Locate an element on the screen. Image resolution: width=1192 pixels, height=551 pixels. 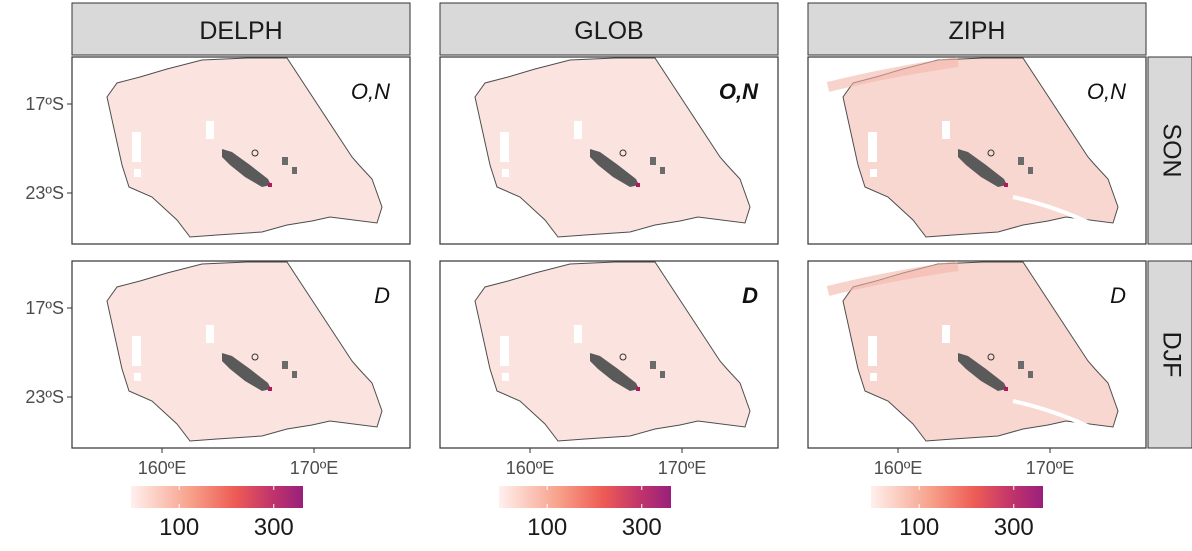
panel-delph-djf: D is located at coordinates (241, 354).